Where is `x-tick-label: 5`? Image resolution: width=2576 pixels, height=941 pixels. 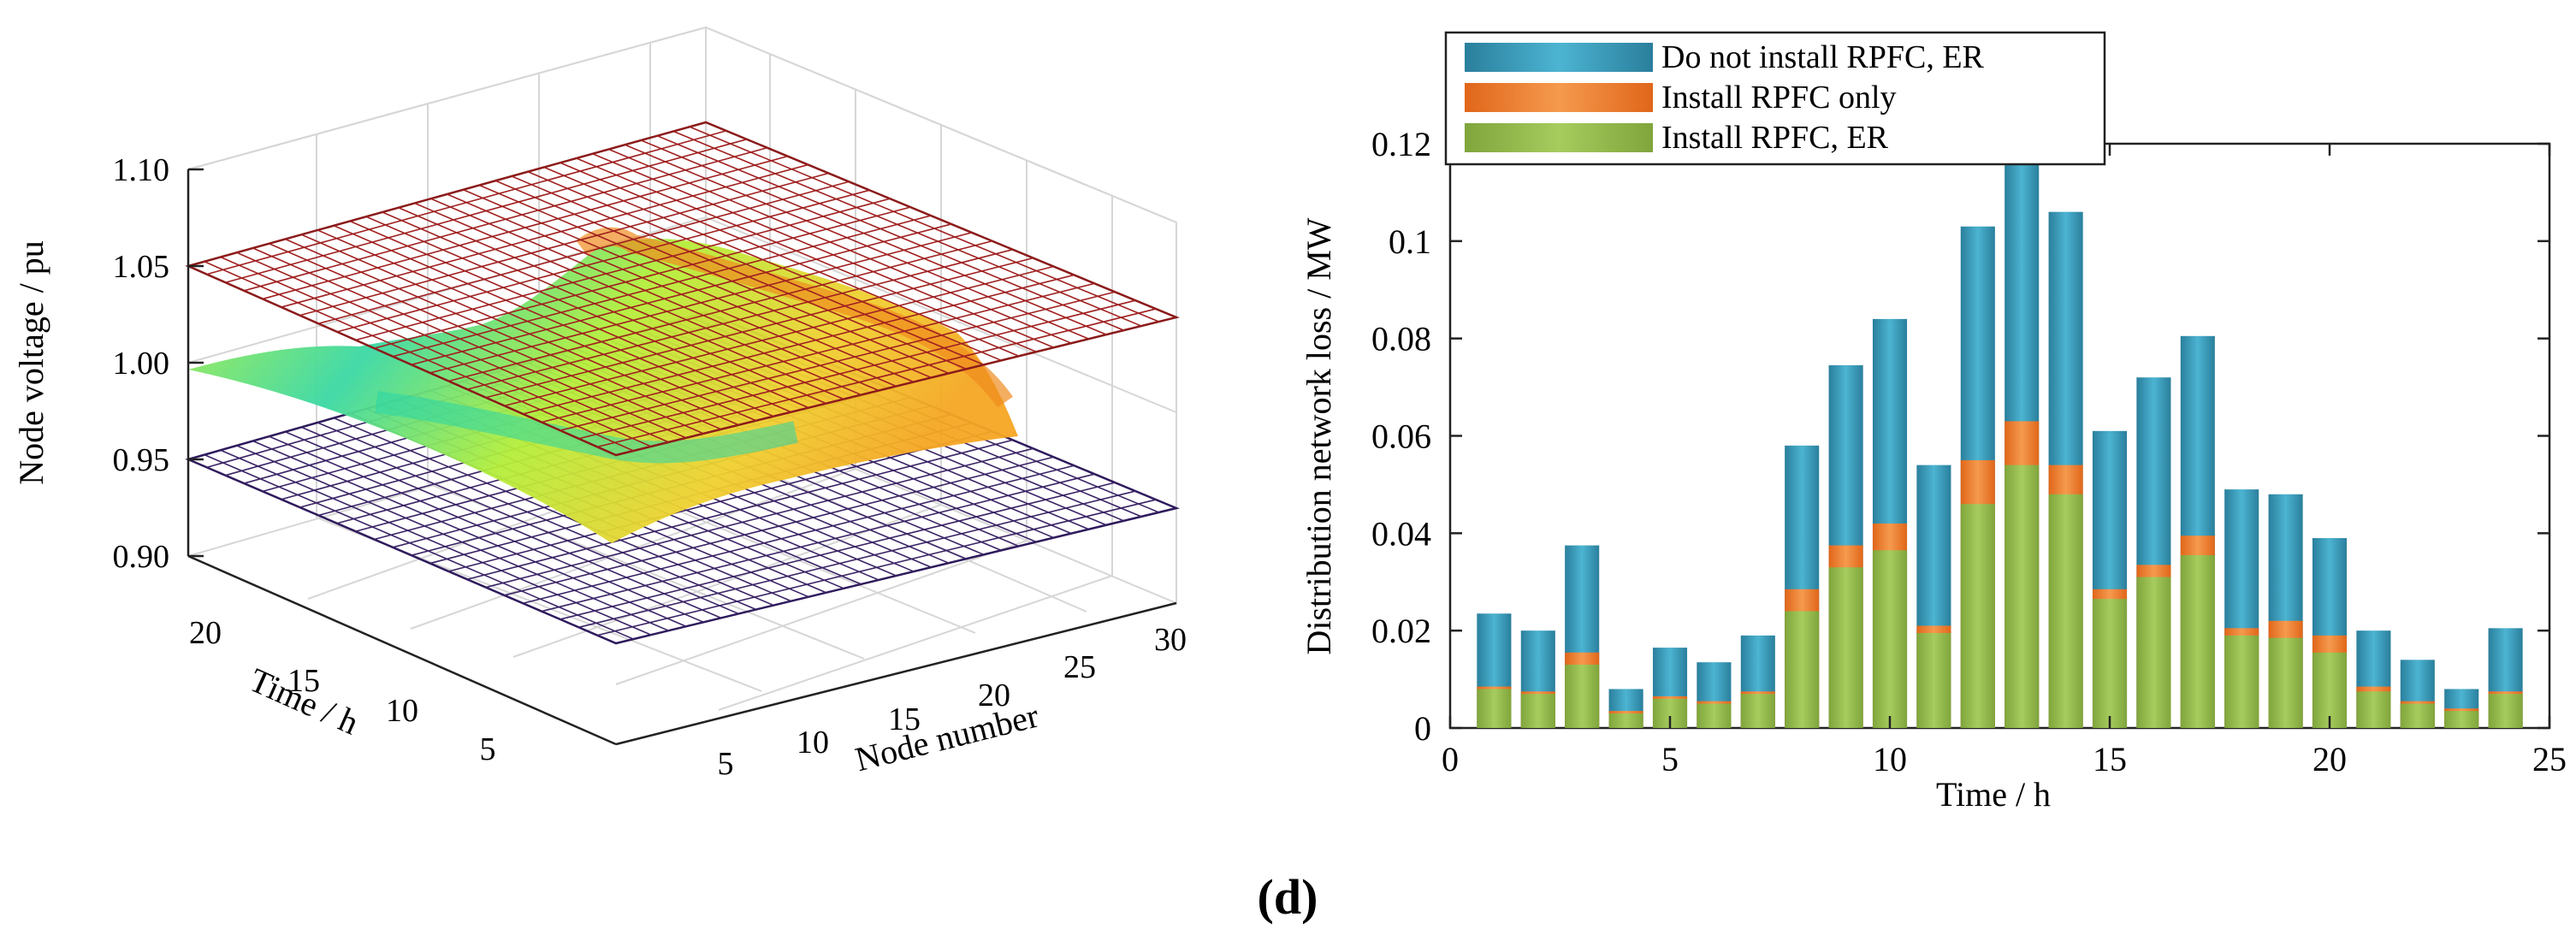
x-tick-label: 5 is located at coordinates (1670, 759).